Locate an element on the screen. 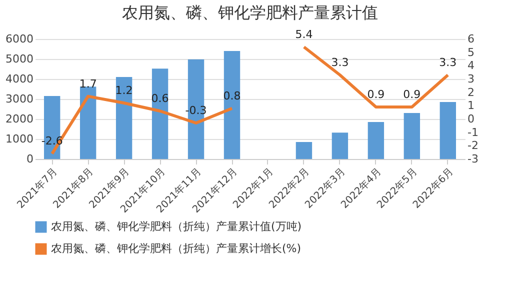  y2-tick-label: 5 is located at coordinates (471, 52).